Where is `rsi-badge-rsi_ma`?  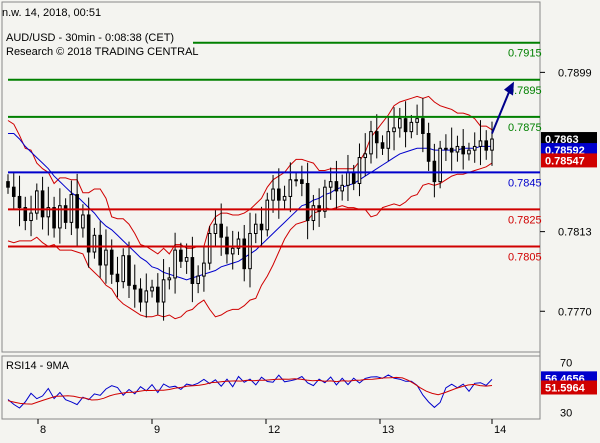
rsi-badge-rsi_ma is located at coordinates (569, 387).